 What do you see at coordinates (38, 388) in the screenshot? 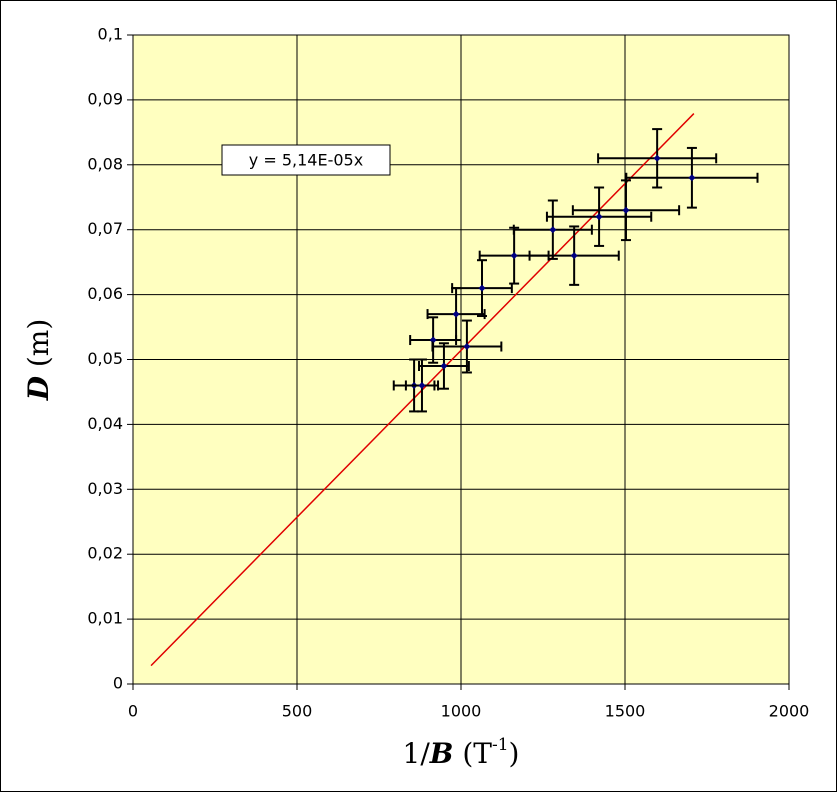
I see `y-axis-label-part: D` at bounding box center [38, 388].